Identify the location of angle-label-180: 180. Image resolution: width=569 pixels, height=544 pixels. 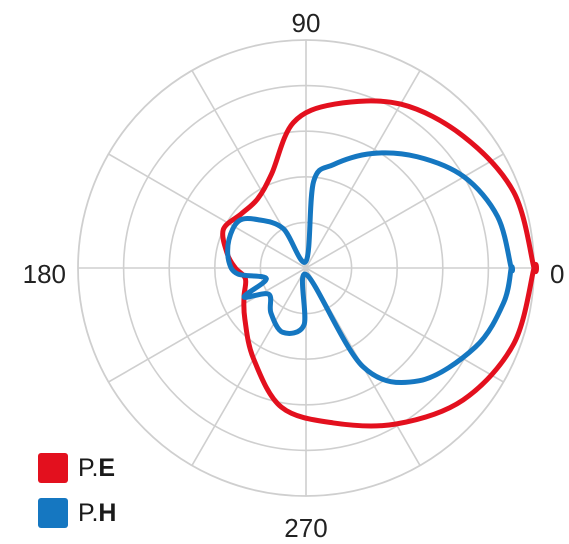
(44, 274).